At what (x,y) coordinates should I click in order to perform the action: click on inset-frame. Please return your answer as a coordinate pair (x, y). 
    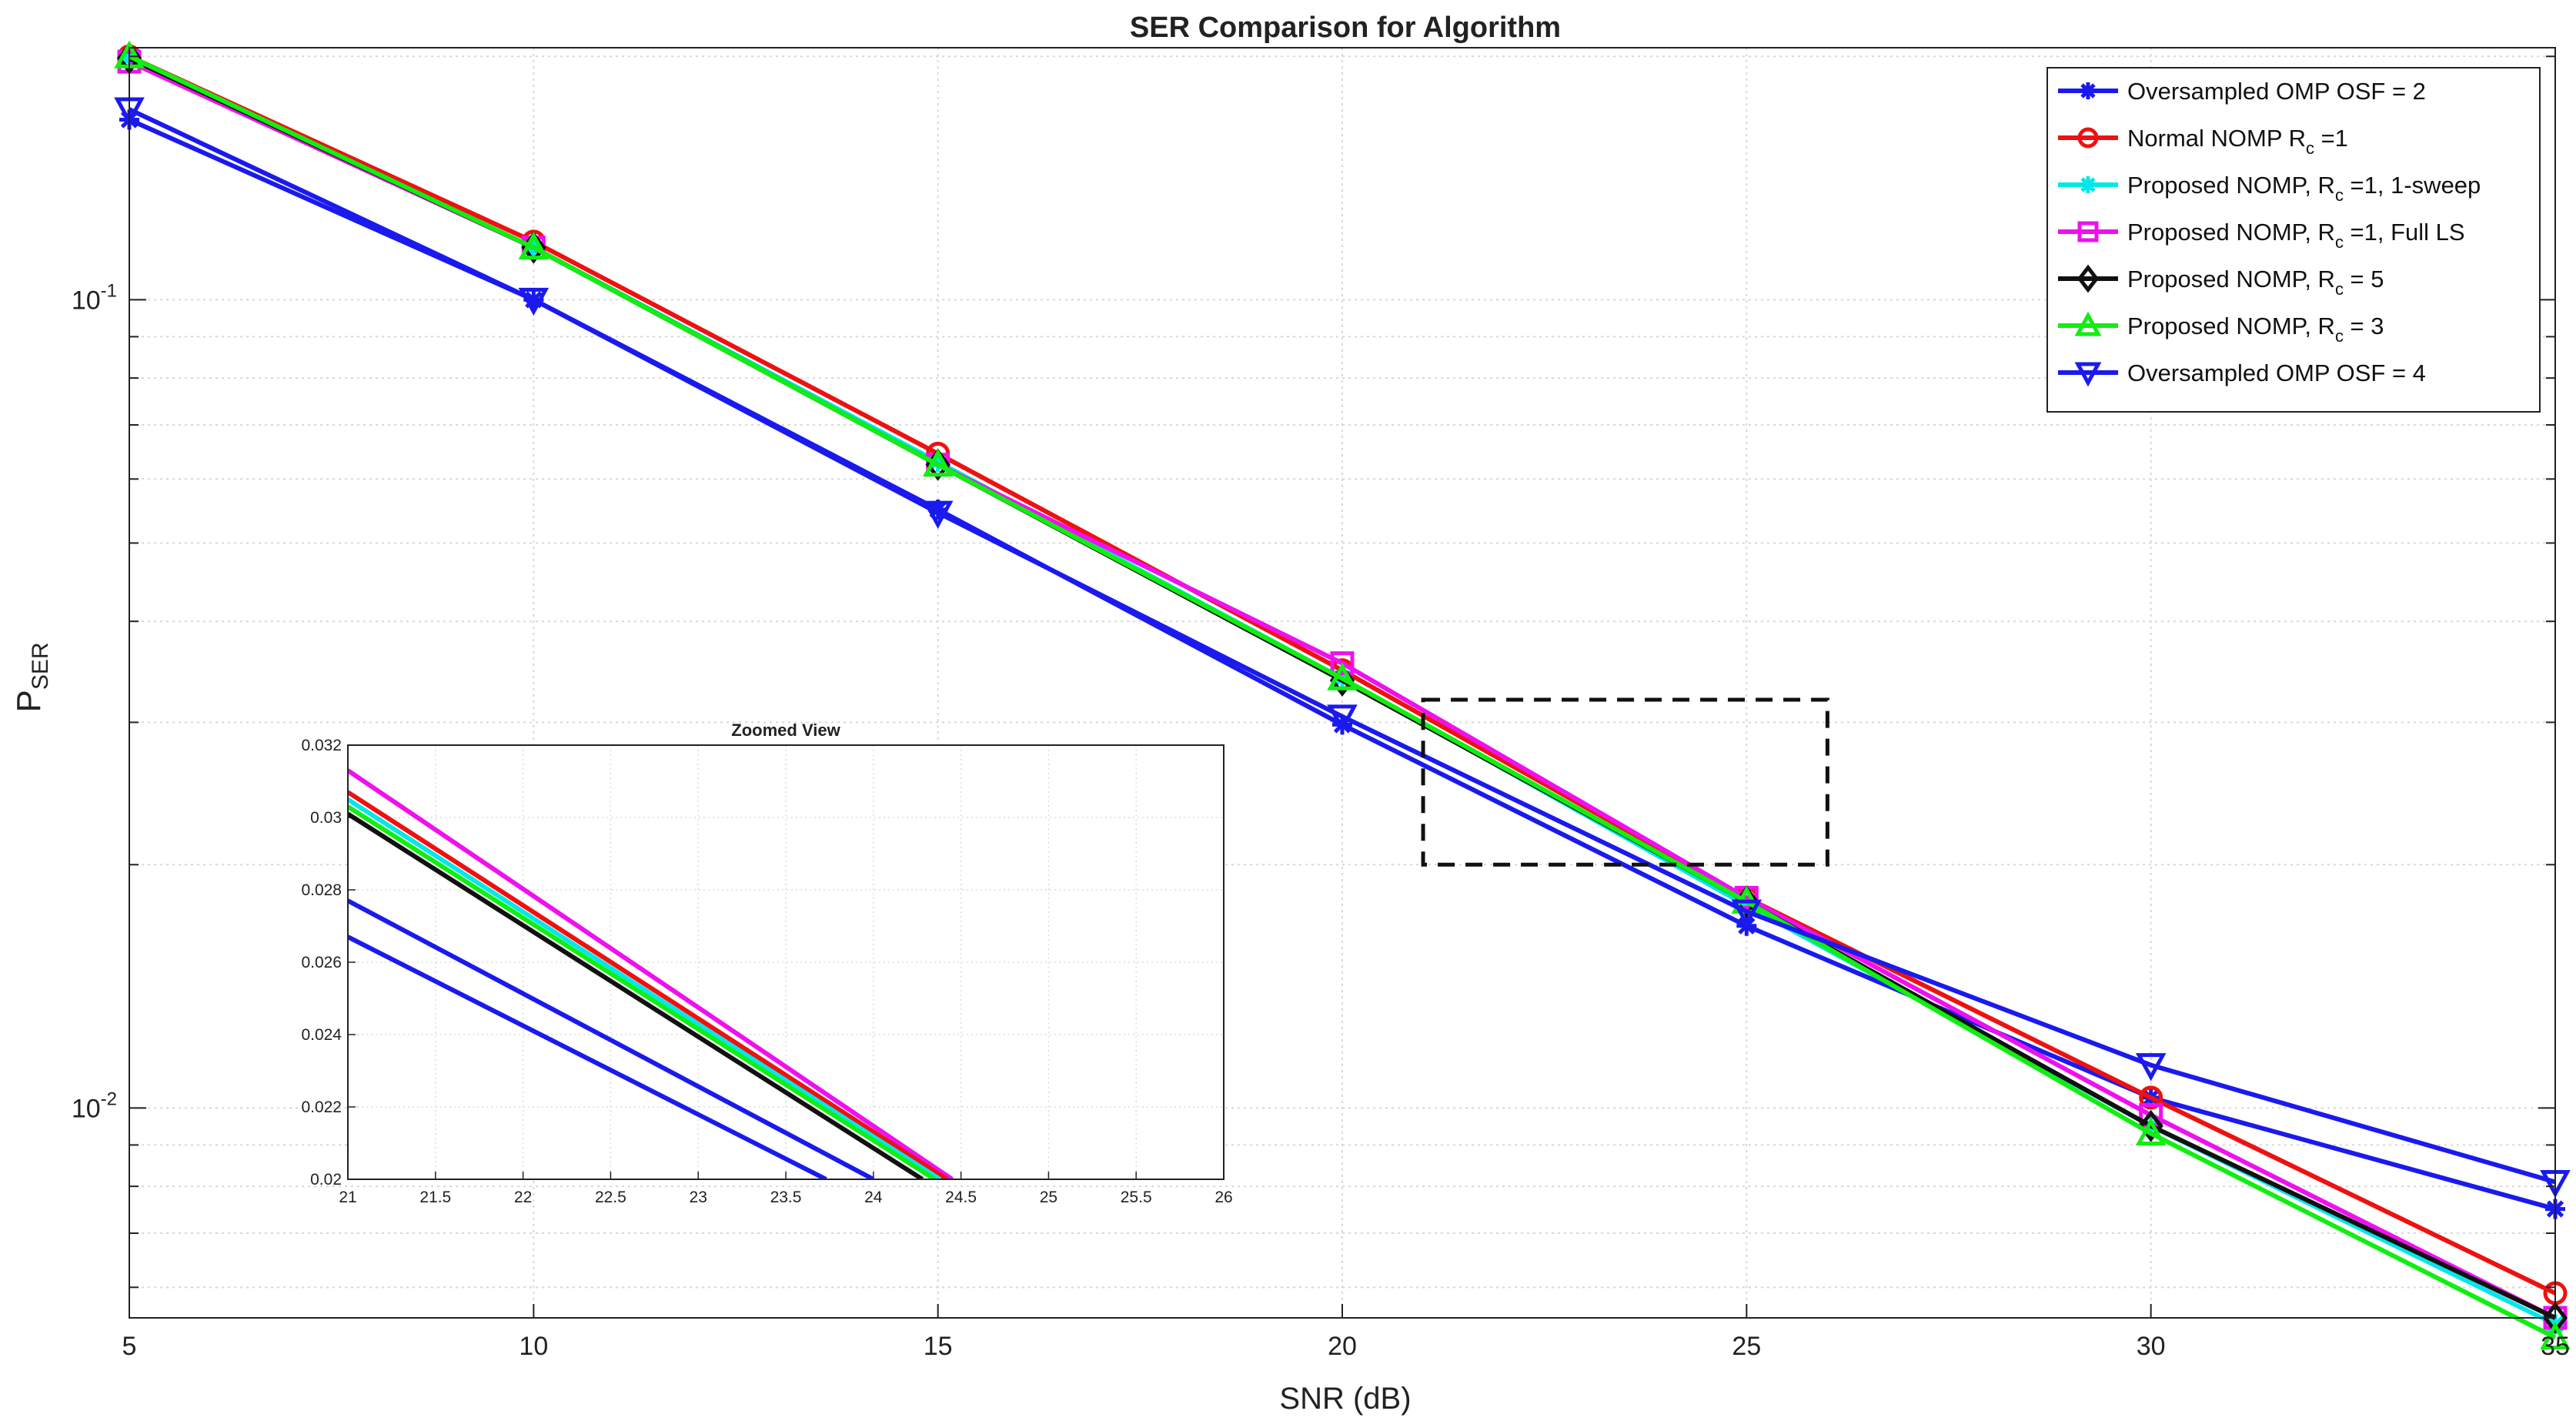
    Looking at the image, I should click on (786, 962).